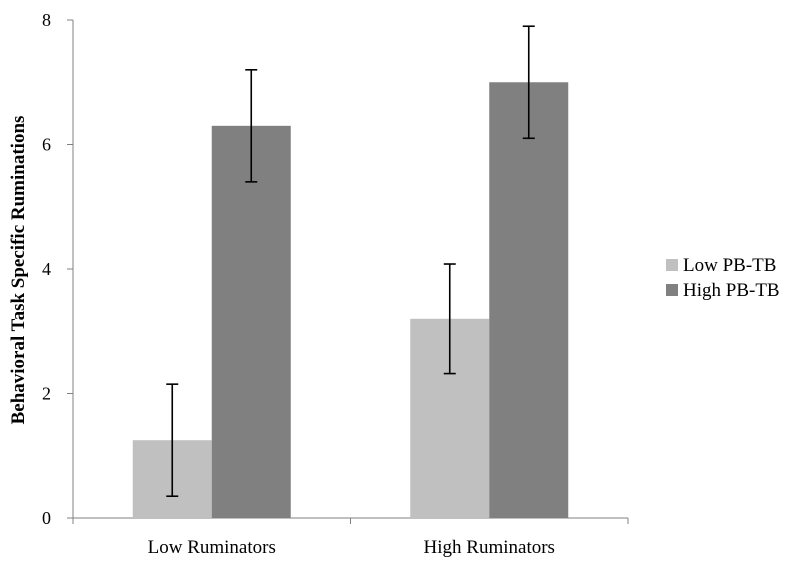  I want to click on y-axis: 0 2 4 6 8, so click(58, 269).